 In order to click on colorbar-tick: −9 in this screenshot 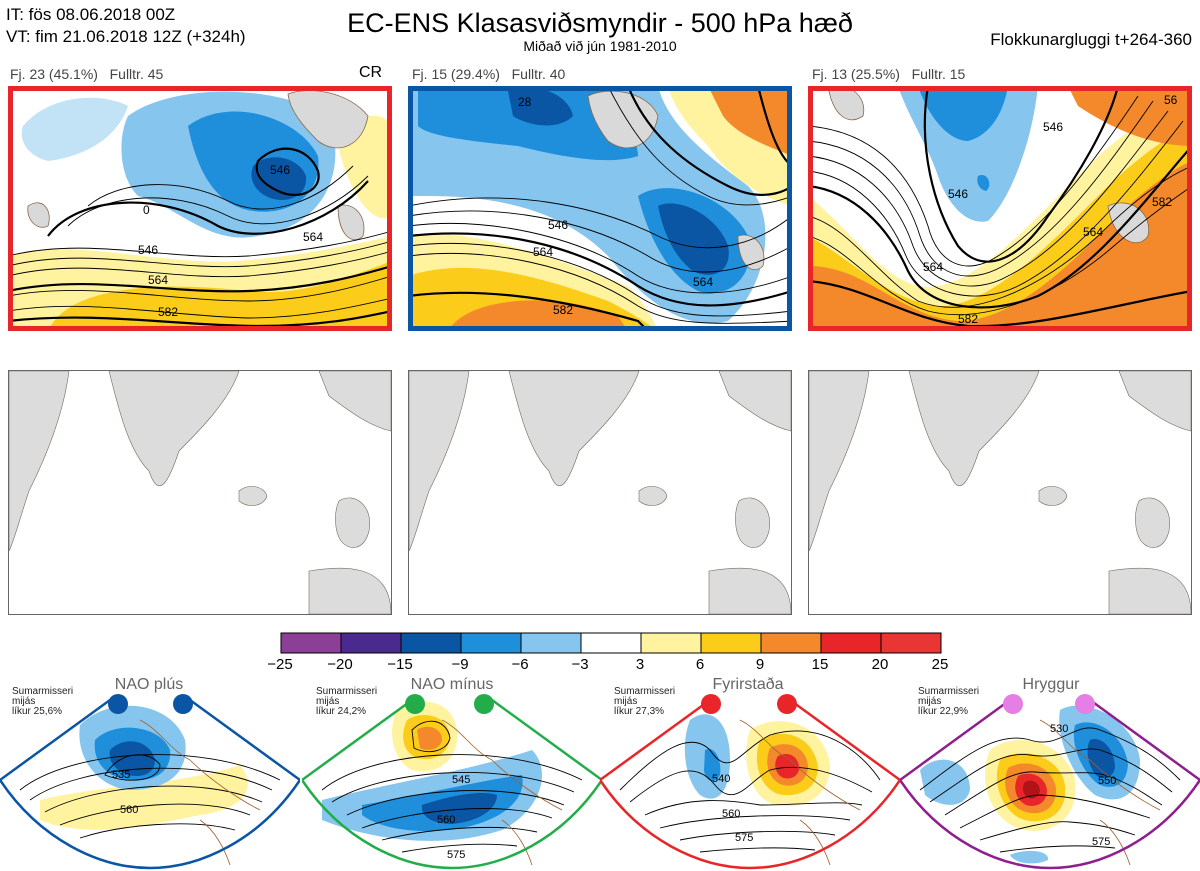, I will do `click(460, 664)`.